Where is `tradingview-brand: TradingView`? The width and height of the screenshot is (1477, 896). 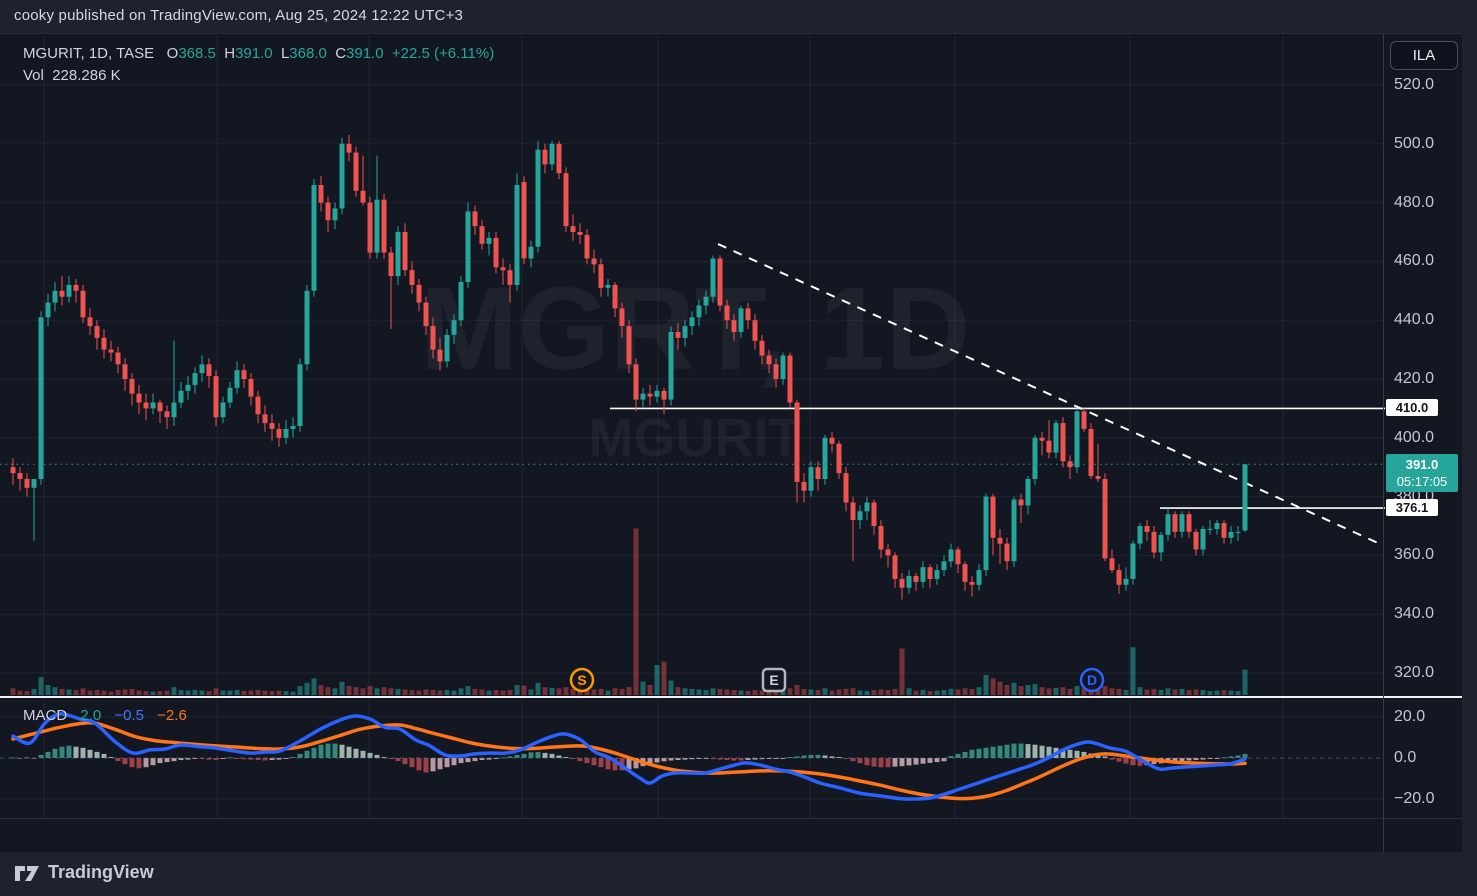 tradingview-brand: TradingView is located at coordinates (84, 872).